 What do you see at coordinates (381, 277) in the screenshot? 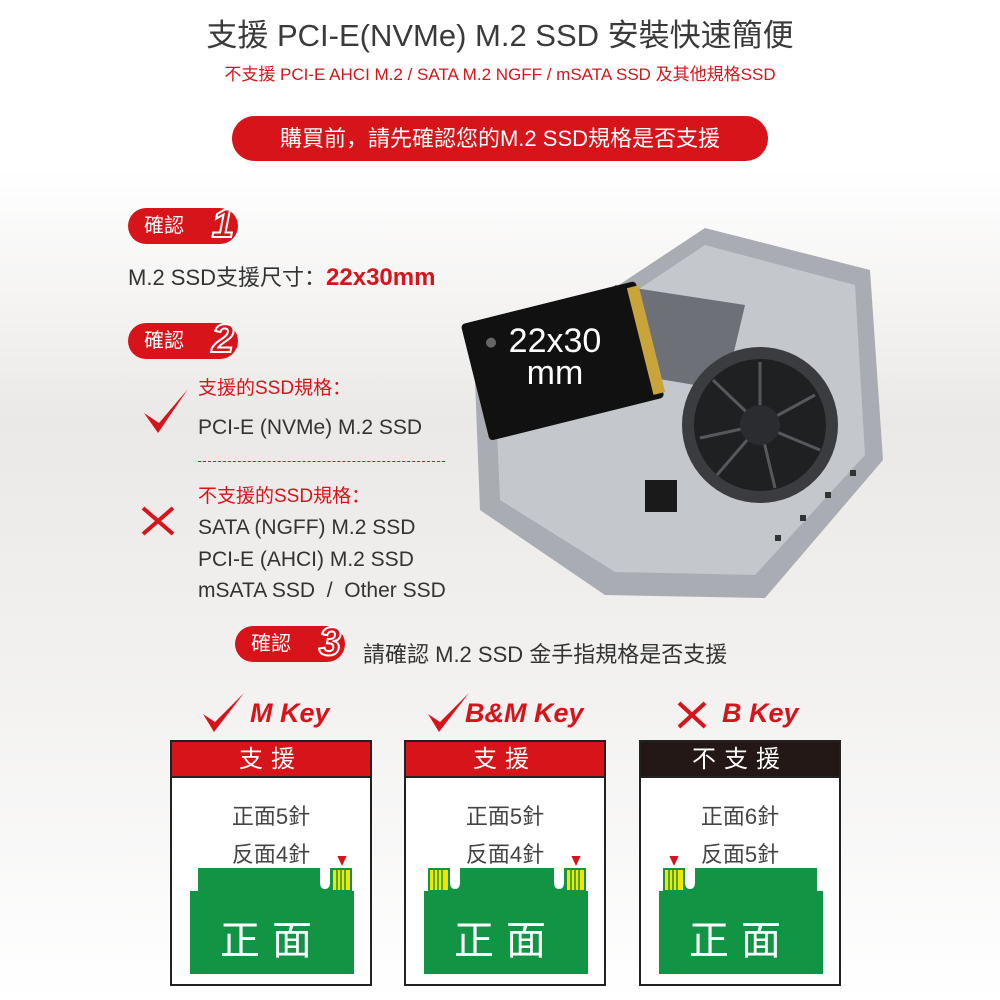
I see `size-value: 22x30mm` at bounding box center [381, 277].